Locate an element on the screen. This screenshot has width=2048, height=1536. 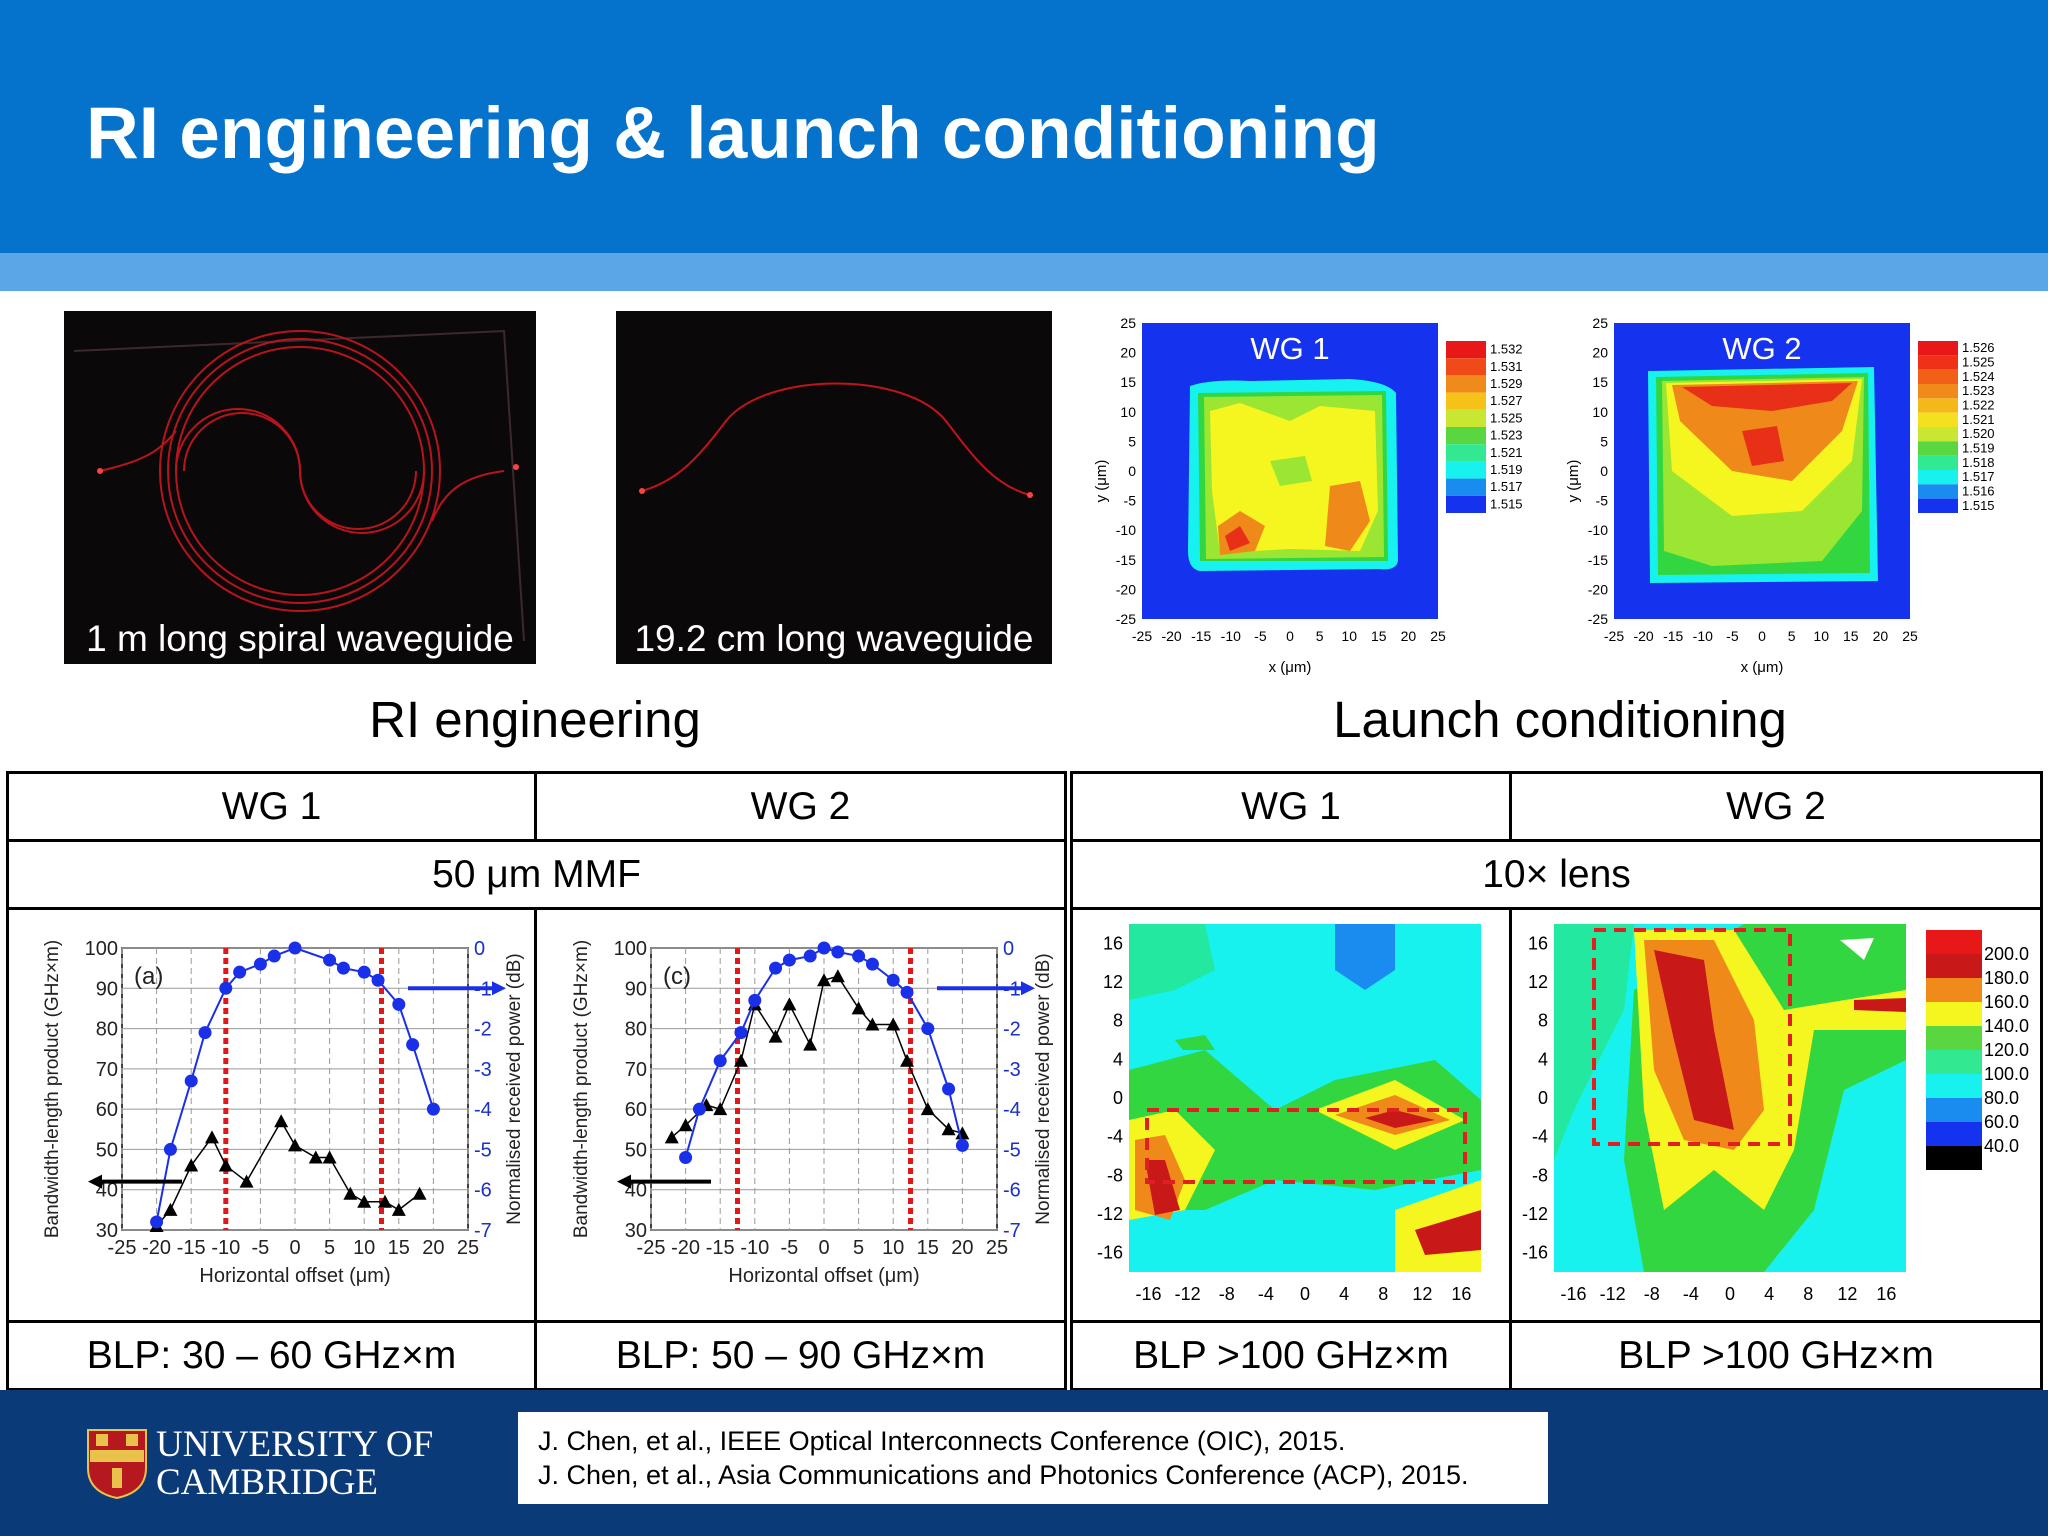
legend-label: 1.521 is located at coordinates (1978, 419).